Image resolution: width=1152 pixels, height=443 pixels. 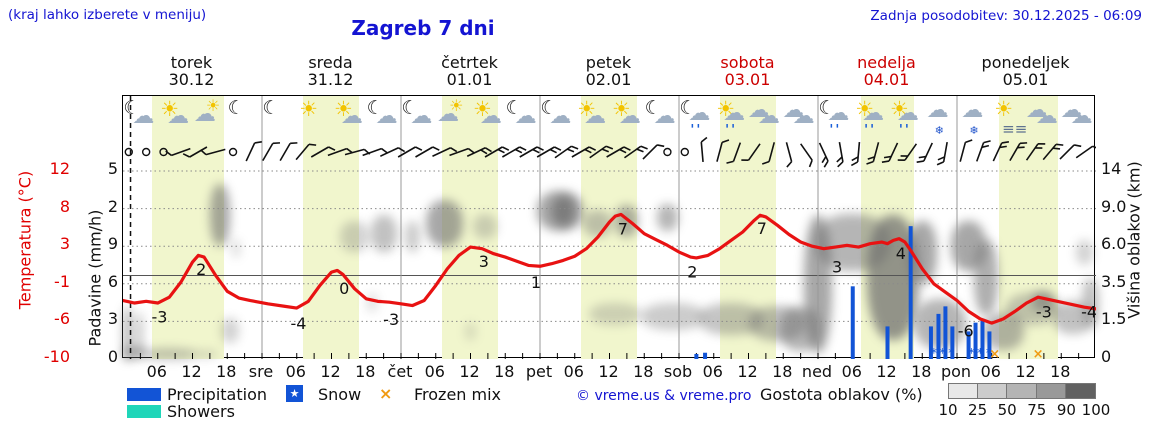 What do you see at coordinates (948, 410) in the screenshot?
I see `density-tick-label: 10` at bounding box center [948, 410].